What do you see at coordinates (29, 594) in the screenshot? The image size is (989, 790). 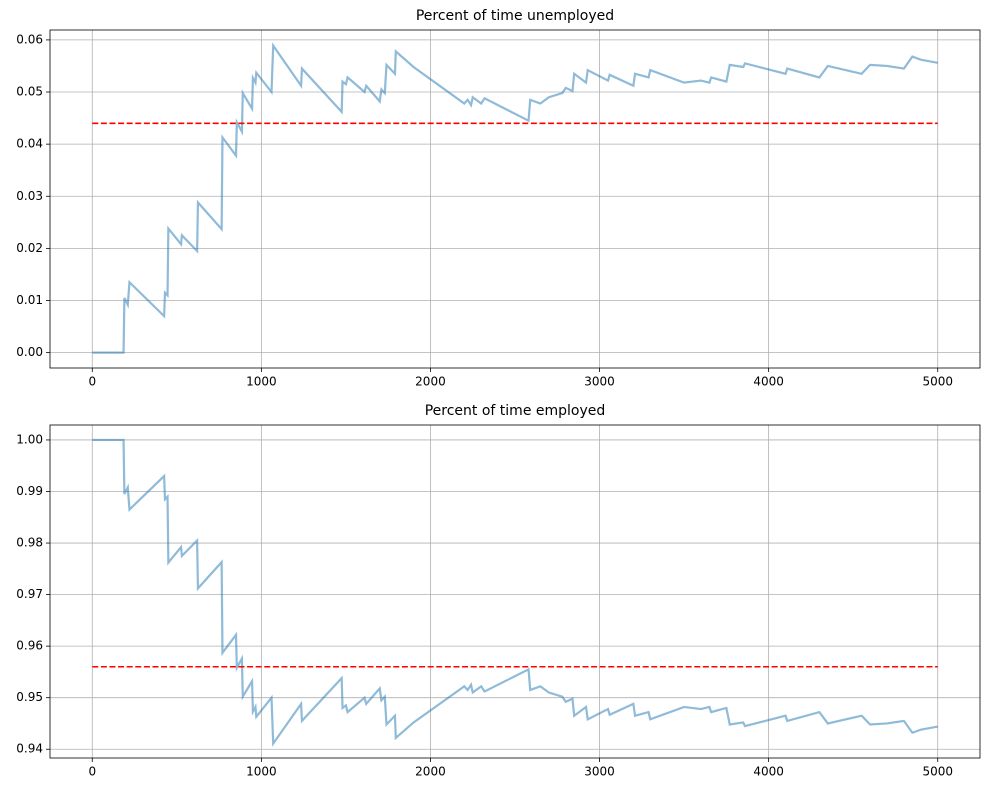 I see `y-tick-label: 0.97` at bounding box center [29, 594].